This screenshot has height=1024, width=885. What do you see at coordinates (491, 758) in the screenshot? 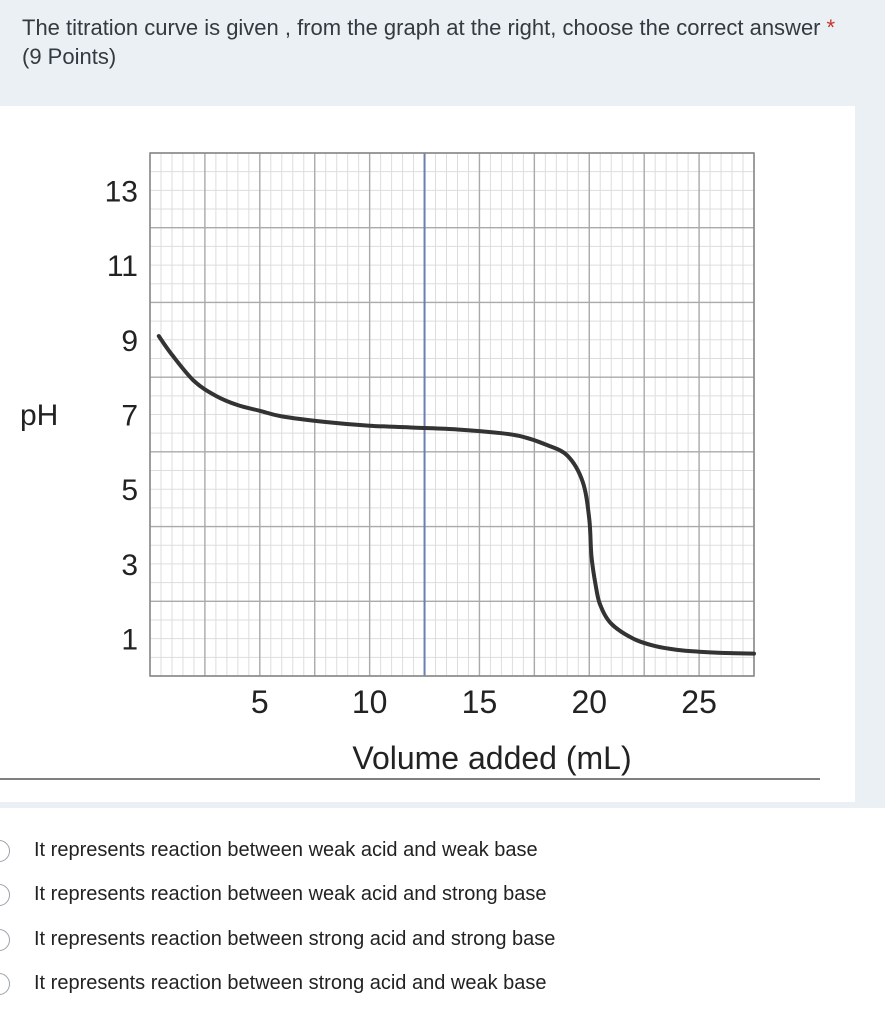
I see `x-axis-label: Volume added (mL)` at bounding box center [491, 758].